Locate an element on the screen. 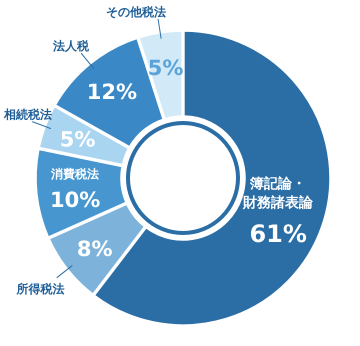  data-label: 8% is located at coordinates (94, 248).